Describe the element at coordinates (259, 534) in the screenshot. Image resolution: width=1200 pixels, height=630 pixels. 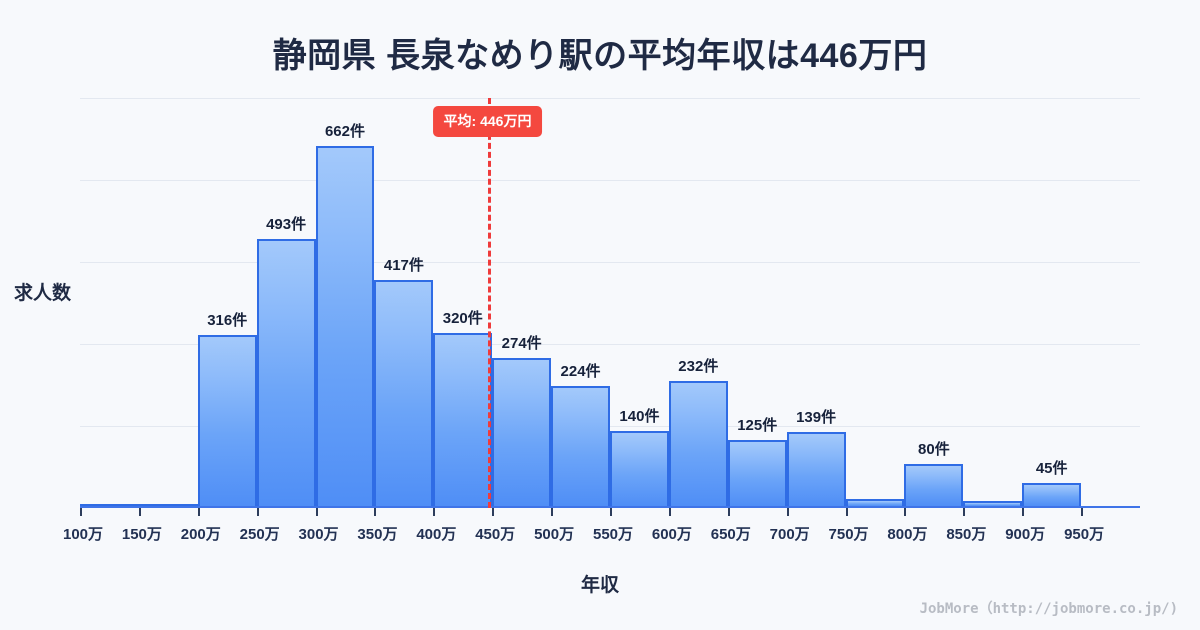
I see `x-axis-tick-label: 250万` at that location.